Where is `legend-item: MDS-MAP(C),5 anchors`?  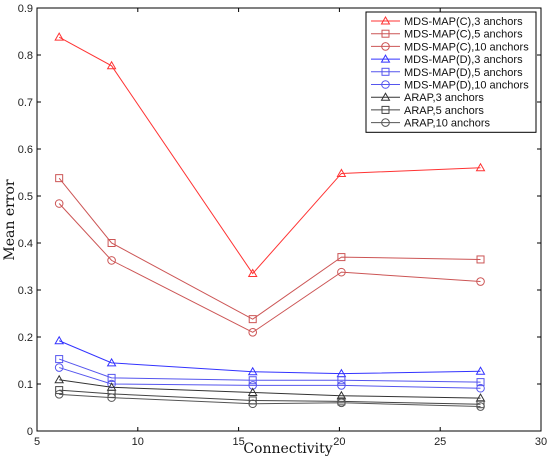 legend-item: MDS-MAP(C),5 anchors is located at coordinates (447, 35).